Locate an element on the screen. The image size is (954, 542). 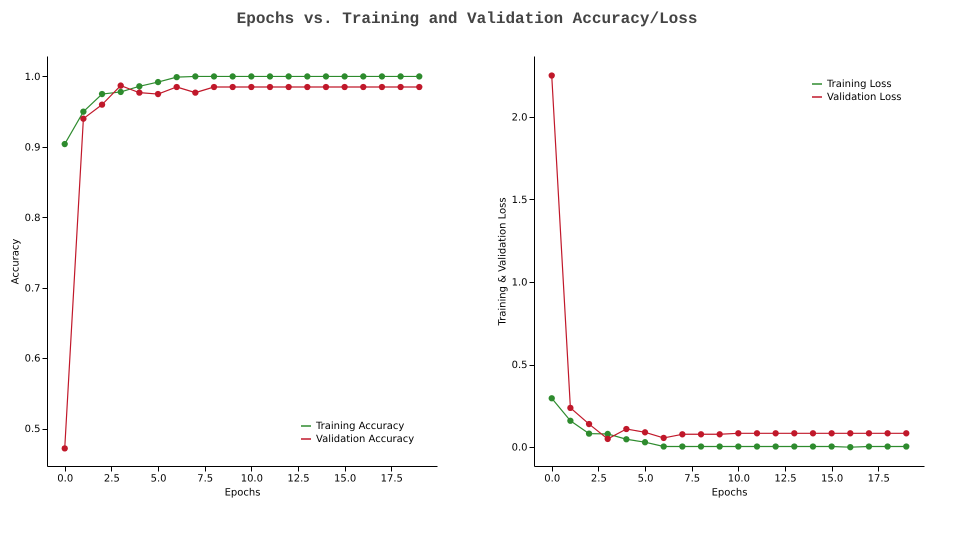
y-axis-title: Accuracy is located at coordinates (16, 261).